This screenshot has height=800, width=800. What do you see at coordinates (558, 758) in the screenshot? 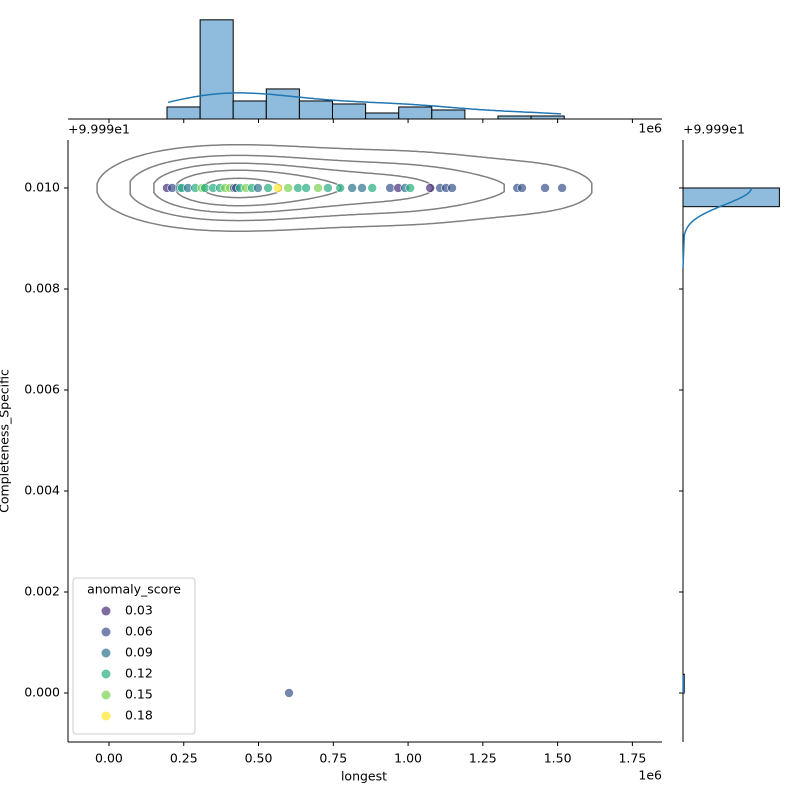
I see `x-tick-label: 1.50` at bounding box center [558, 758].